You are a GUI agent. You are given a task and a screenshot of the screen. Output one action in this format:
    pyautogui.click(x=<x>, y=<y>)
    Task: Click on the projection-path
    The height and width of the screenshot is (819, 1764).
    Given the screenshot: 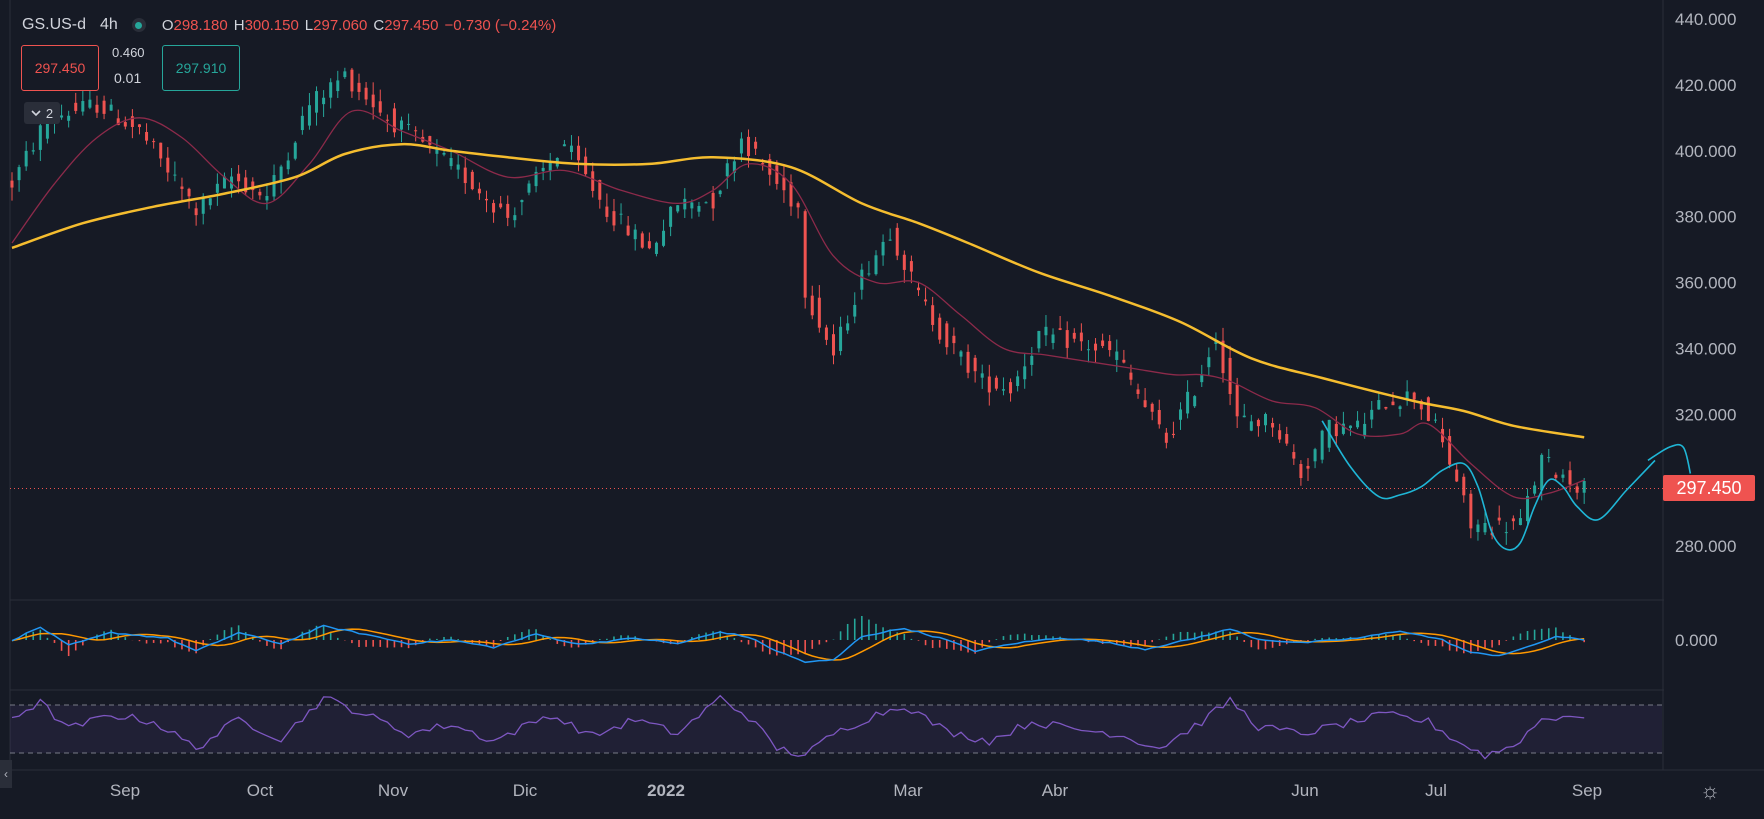 What is the action you would take?
    pyautogui.click(x=1488, y=485)
    